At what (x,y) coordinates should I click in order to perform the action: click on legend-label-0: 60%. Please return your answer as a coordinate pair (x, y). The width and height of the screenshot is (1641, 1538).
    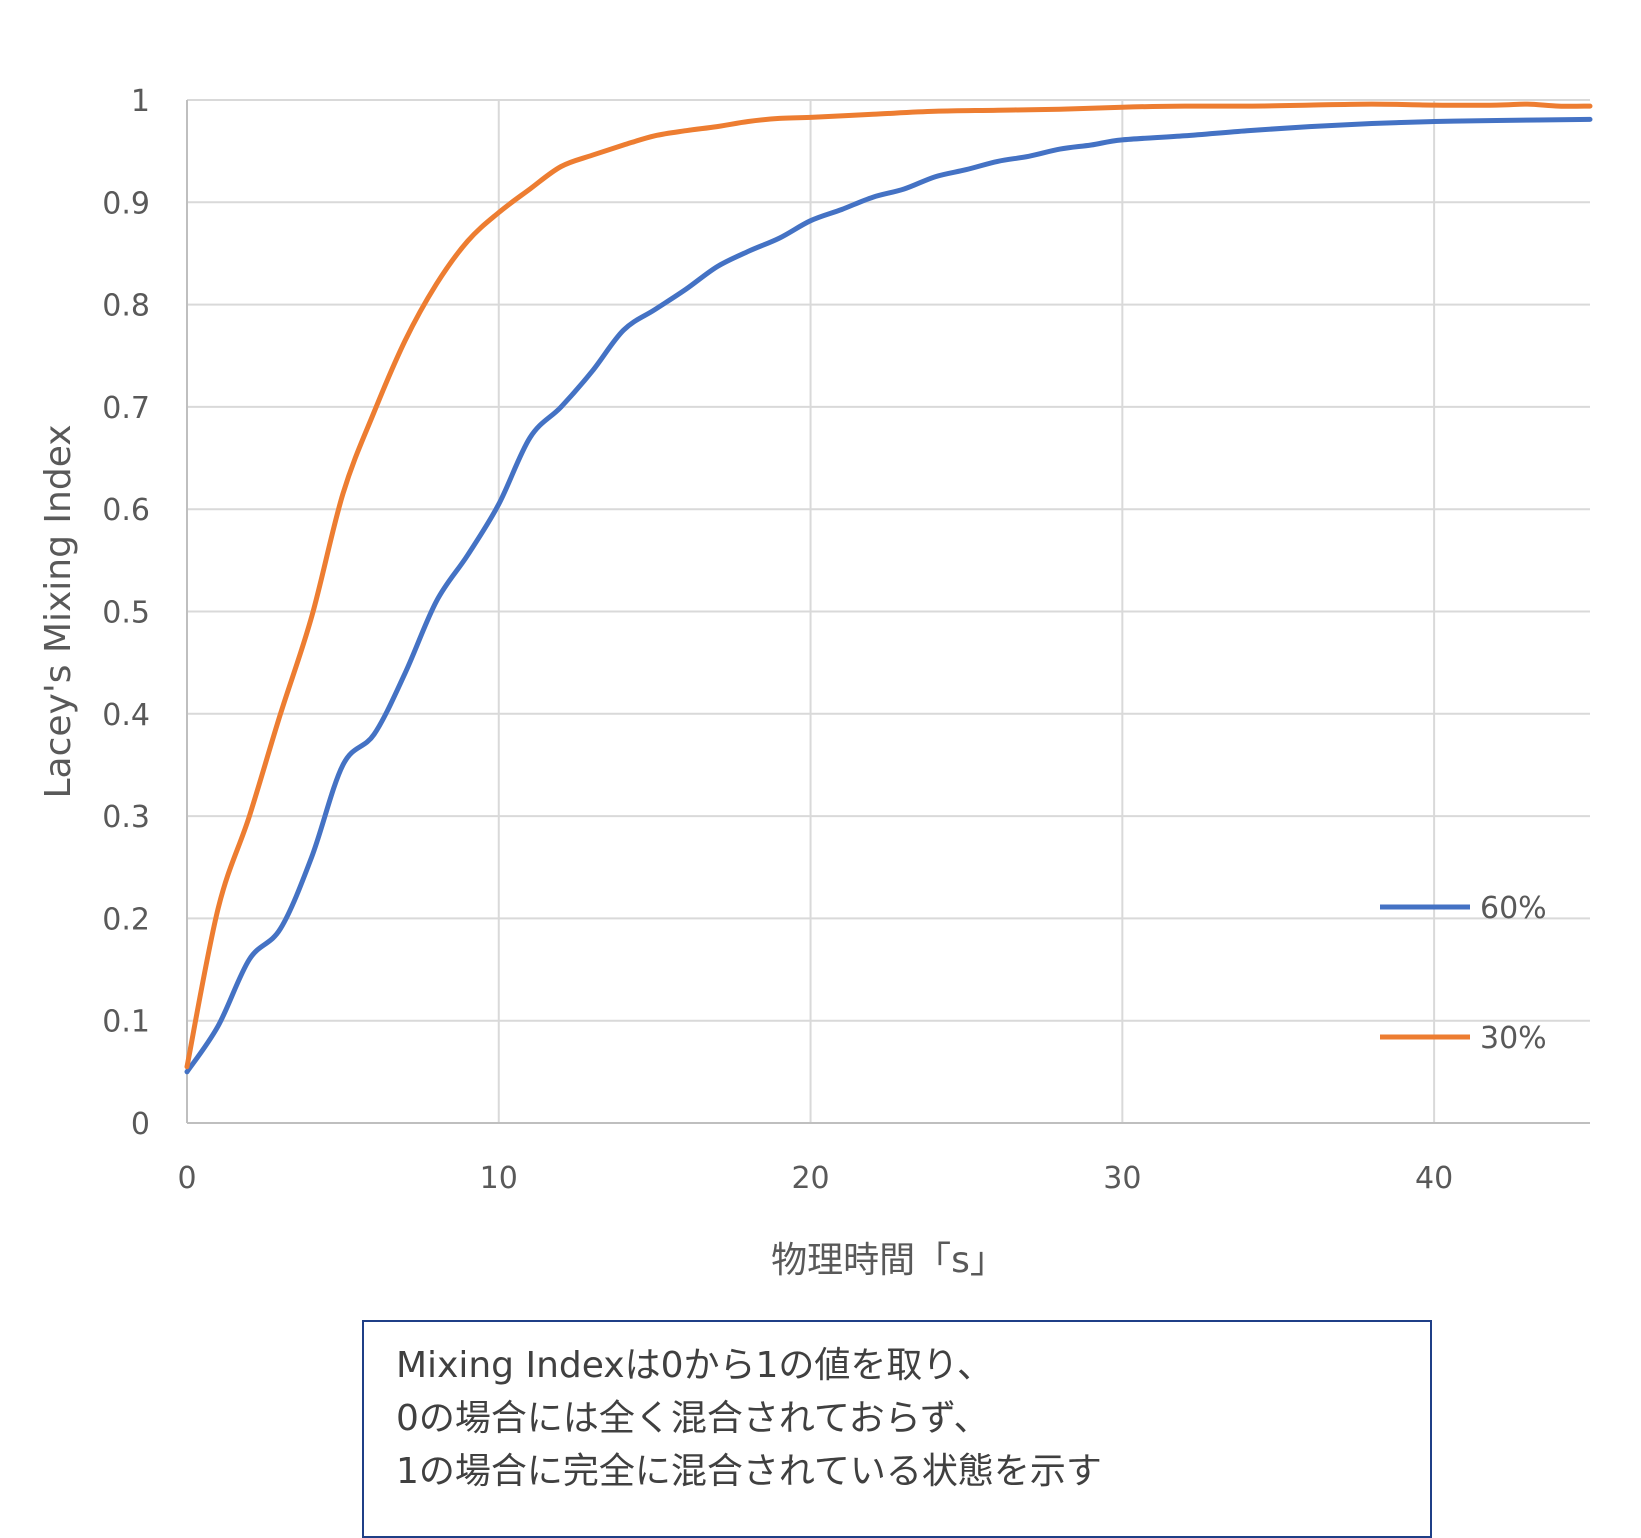
    Looking at the image, I should click on (1513, 908).